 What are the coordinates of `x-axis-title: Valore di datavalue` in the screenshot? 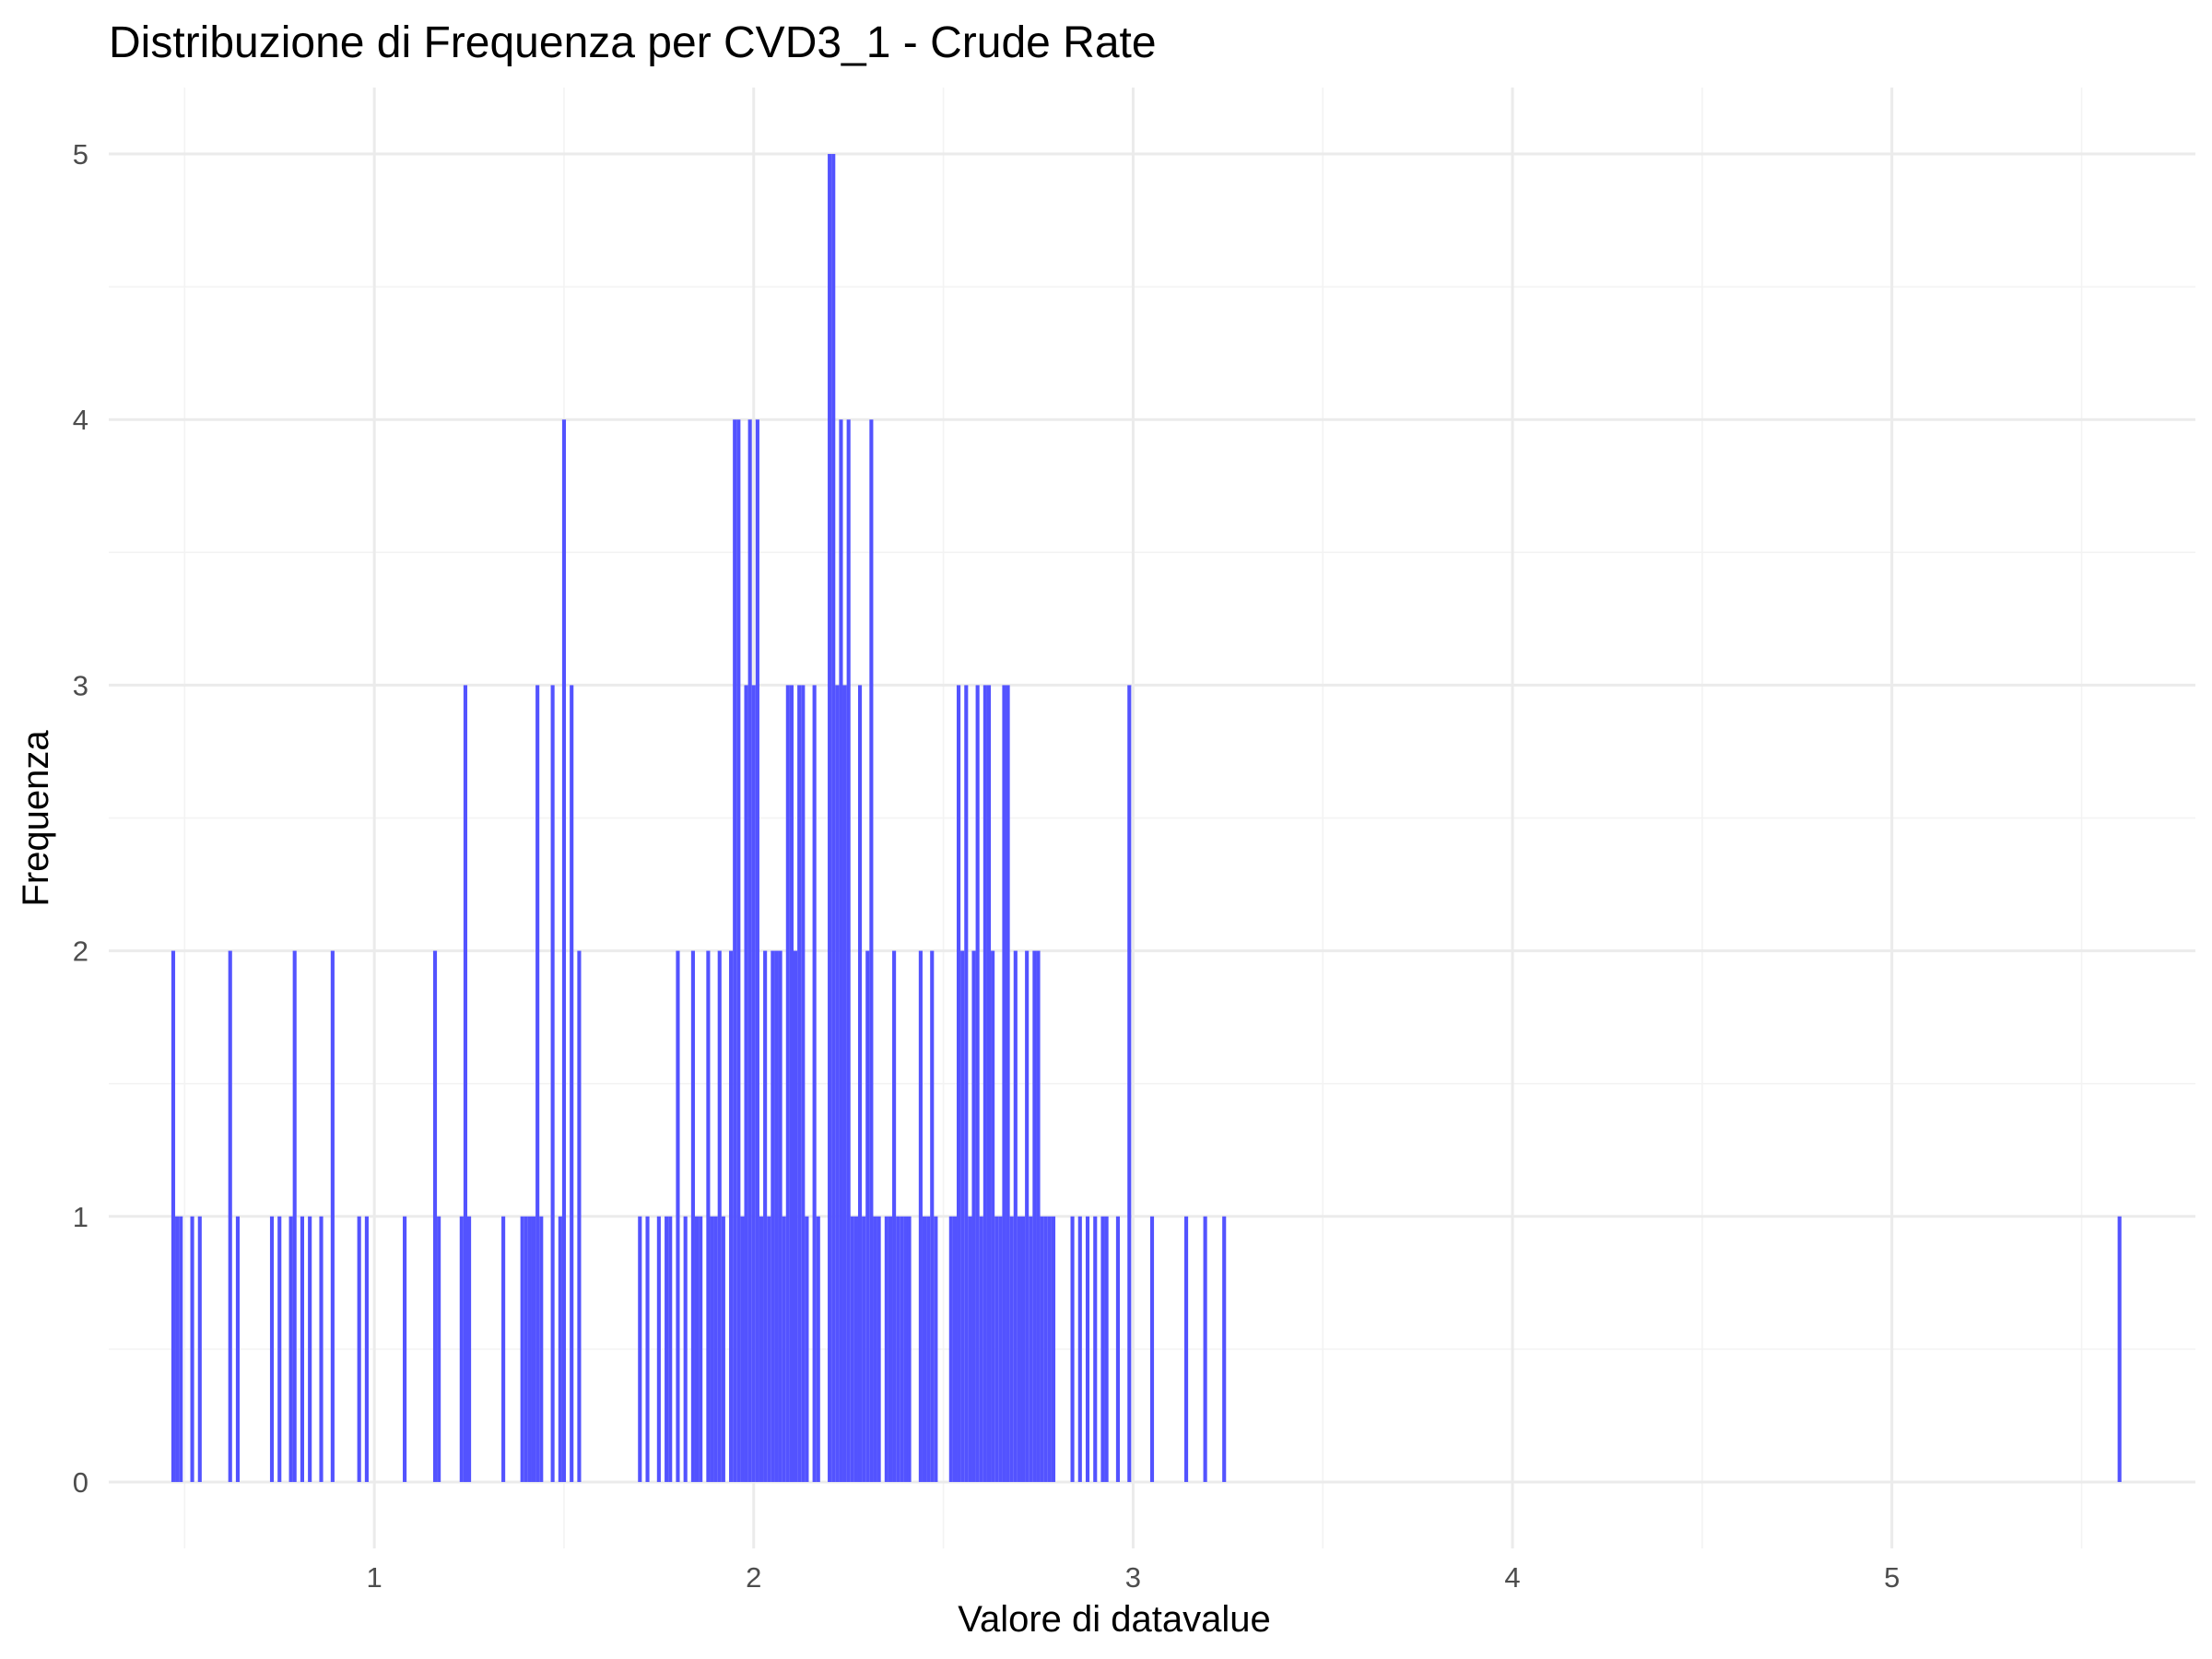 It's located at (1114, 1619).